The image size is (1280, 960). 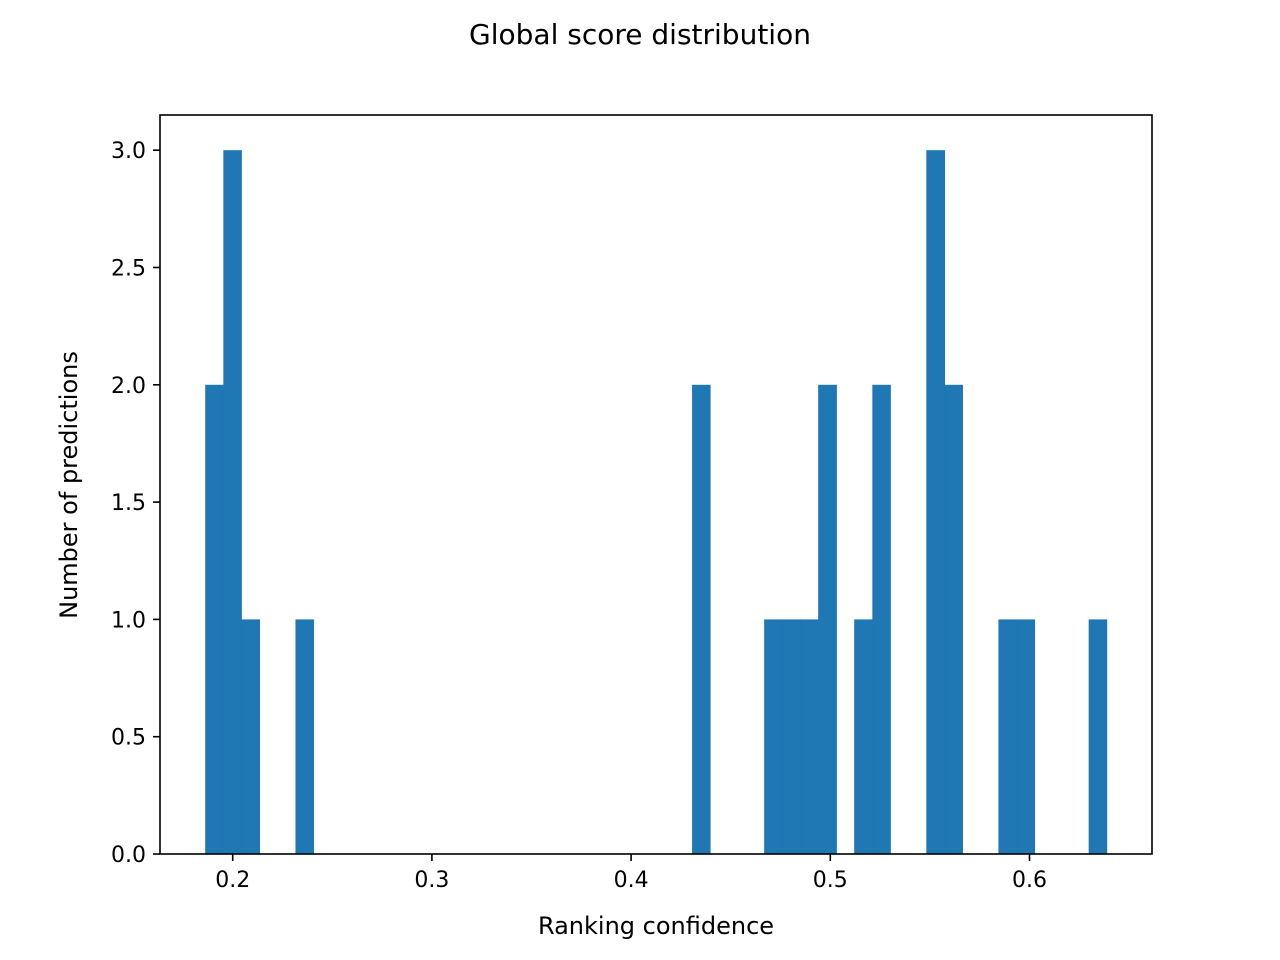 What do you see at coordinates (128, 268) in the screenshot?
I see `y-tick-label: 2.5` at bounding box center [128, 268].